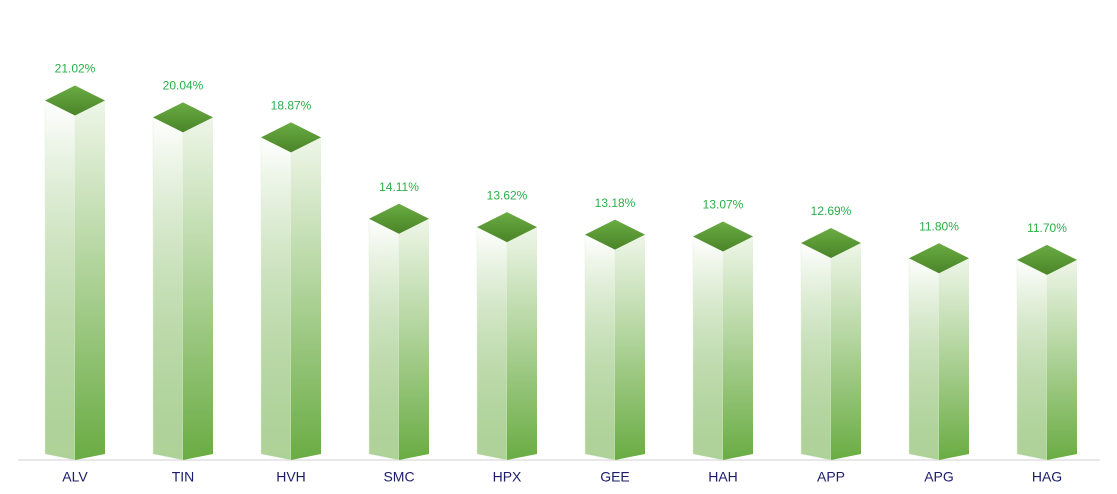 The width and height of the screenshot is (1117, 494). Describe the element at coordinates (723, 205) in the screenshot. I see `value-label: 13.07%` at that location.